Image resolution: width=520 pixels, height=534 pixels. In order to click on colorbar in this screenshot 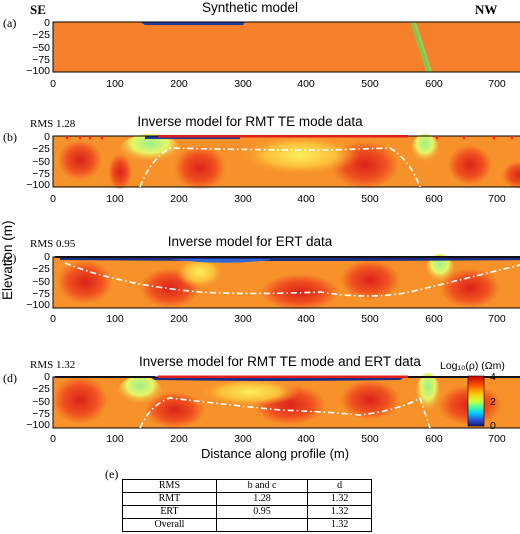, I will do `click(476, 401)`.